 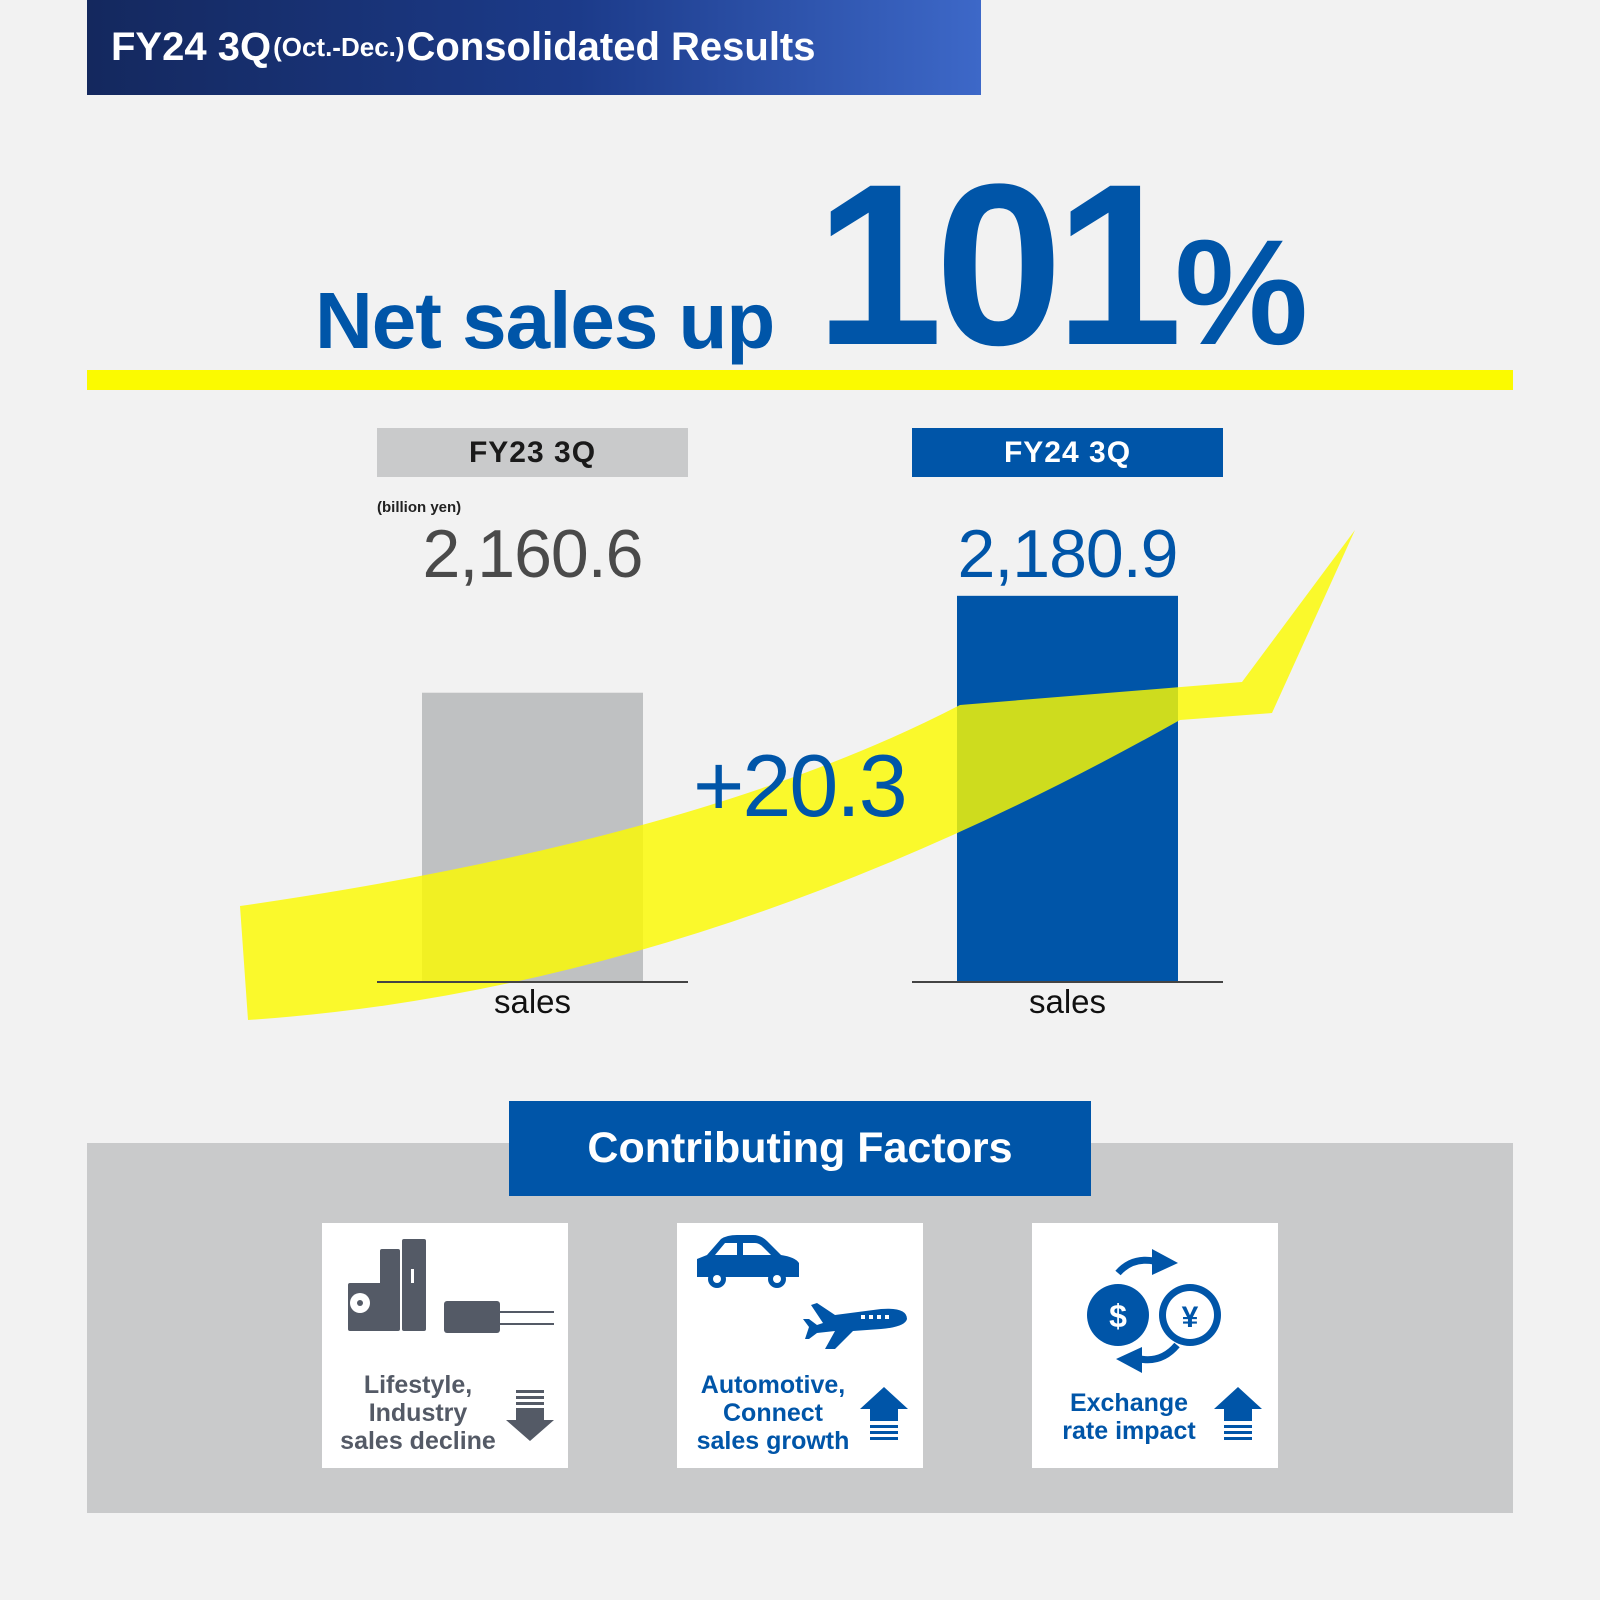 I want to click on capacitor-icon, so click(x=499, y=1317).